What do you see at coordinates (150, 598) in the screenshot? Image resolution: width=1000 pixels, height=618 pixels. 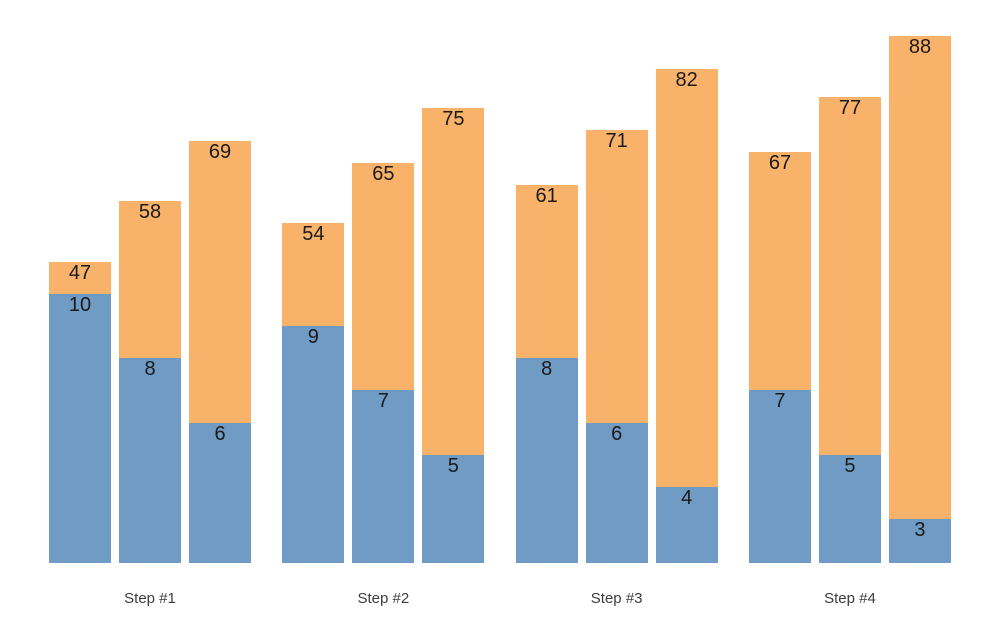 I see `category-label: Step #1` at bounding box center [150, 598].